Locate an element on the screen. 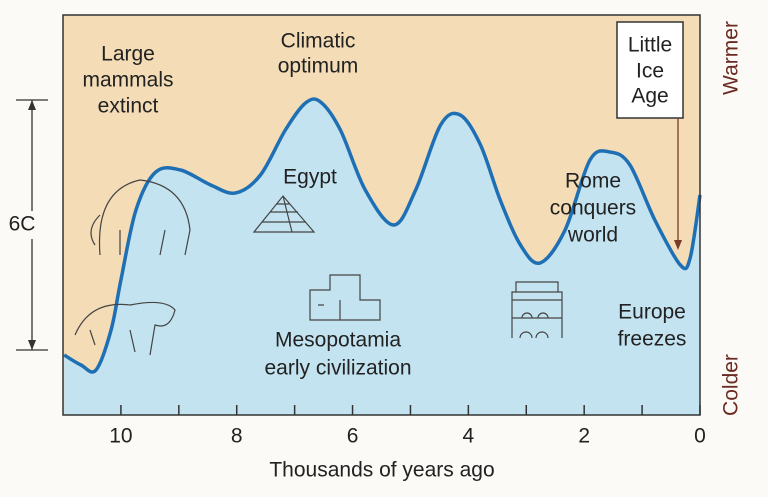 The width and height of the screenshot is (768, 497). annotation-box is located at coordinates (650, 70).